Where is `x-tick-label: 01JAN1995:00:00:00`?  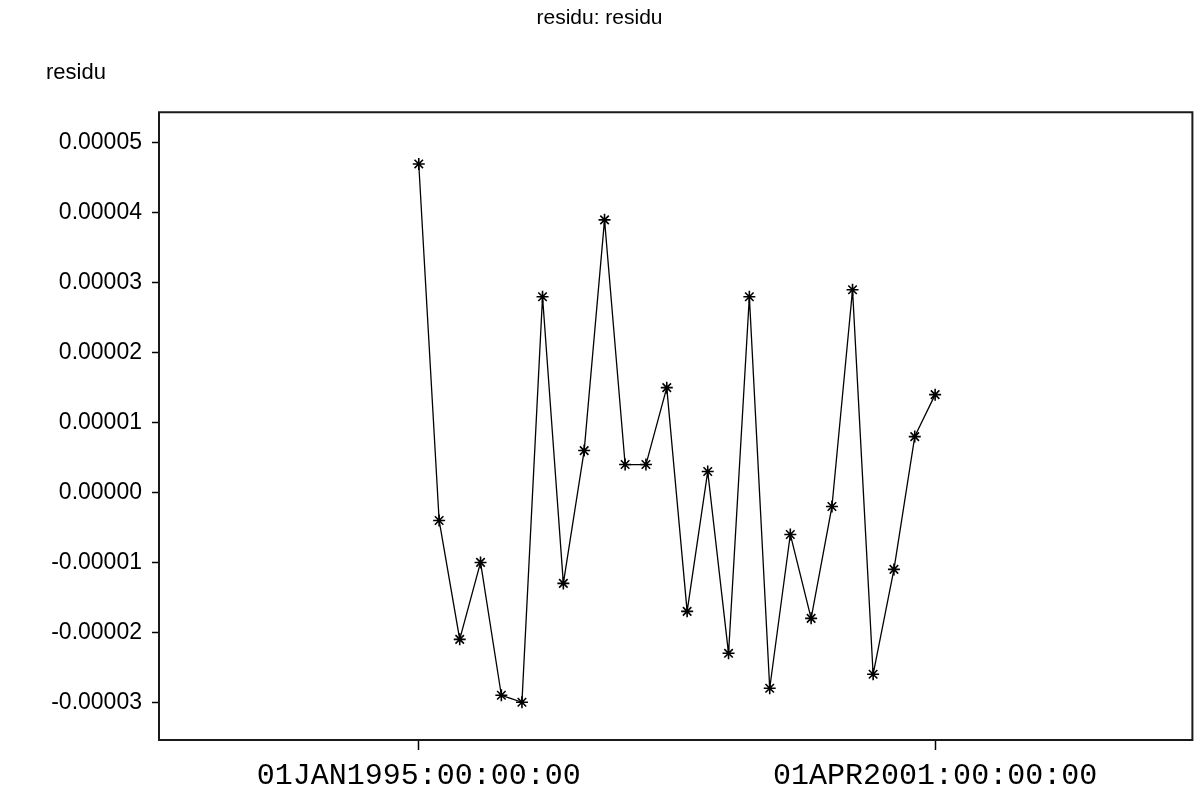
x-tick-label: 01JAN1995:00:00:00 is located at coordinates (418, 775).